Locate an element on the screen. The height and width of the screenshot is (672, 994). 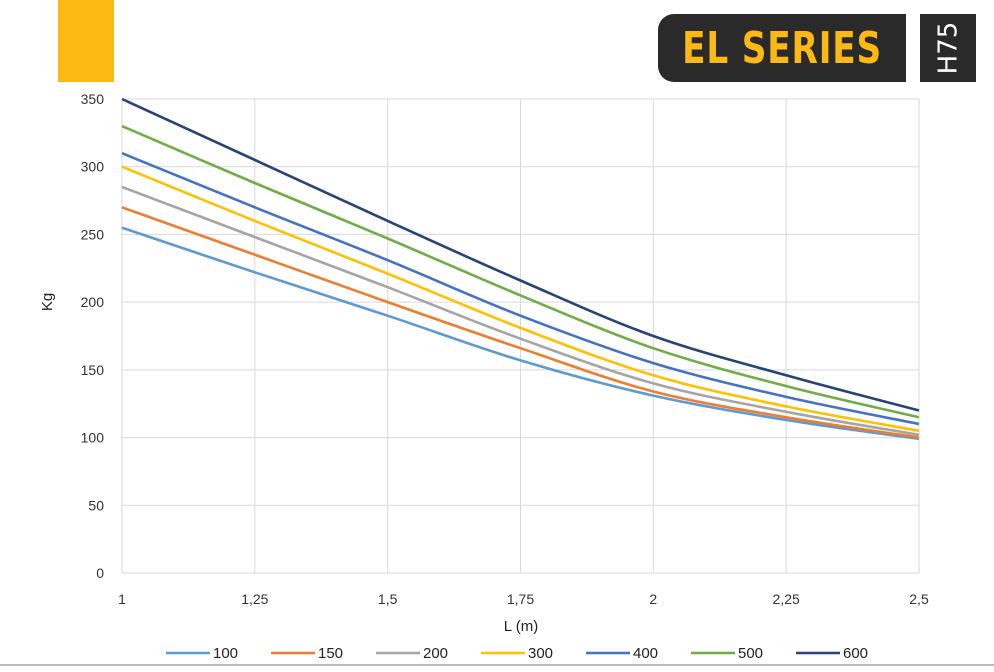
x-tick-label: 1,5 is located at coordinates (388, 599).